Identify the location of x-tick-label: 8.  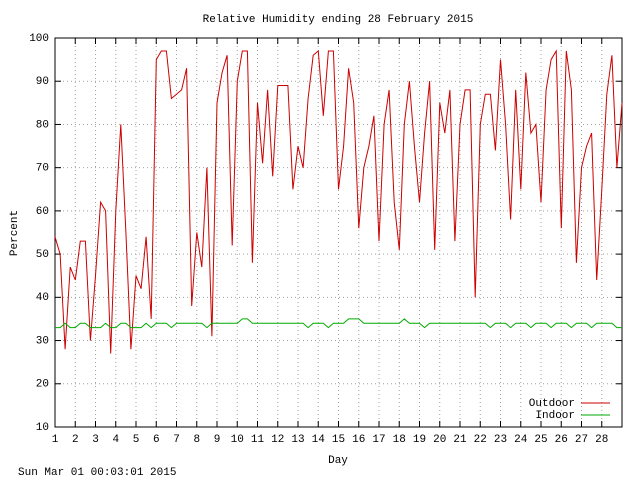
(196, 440).